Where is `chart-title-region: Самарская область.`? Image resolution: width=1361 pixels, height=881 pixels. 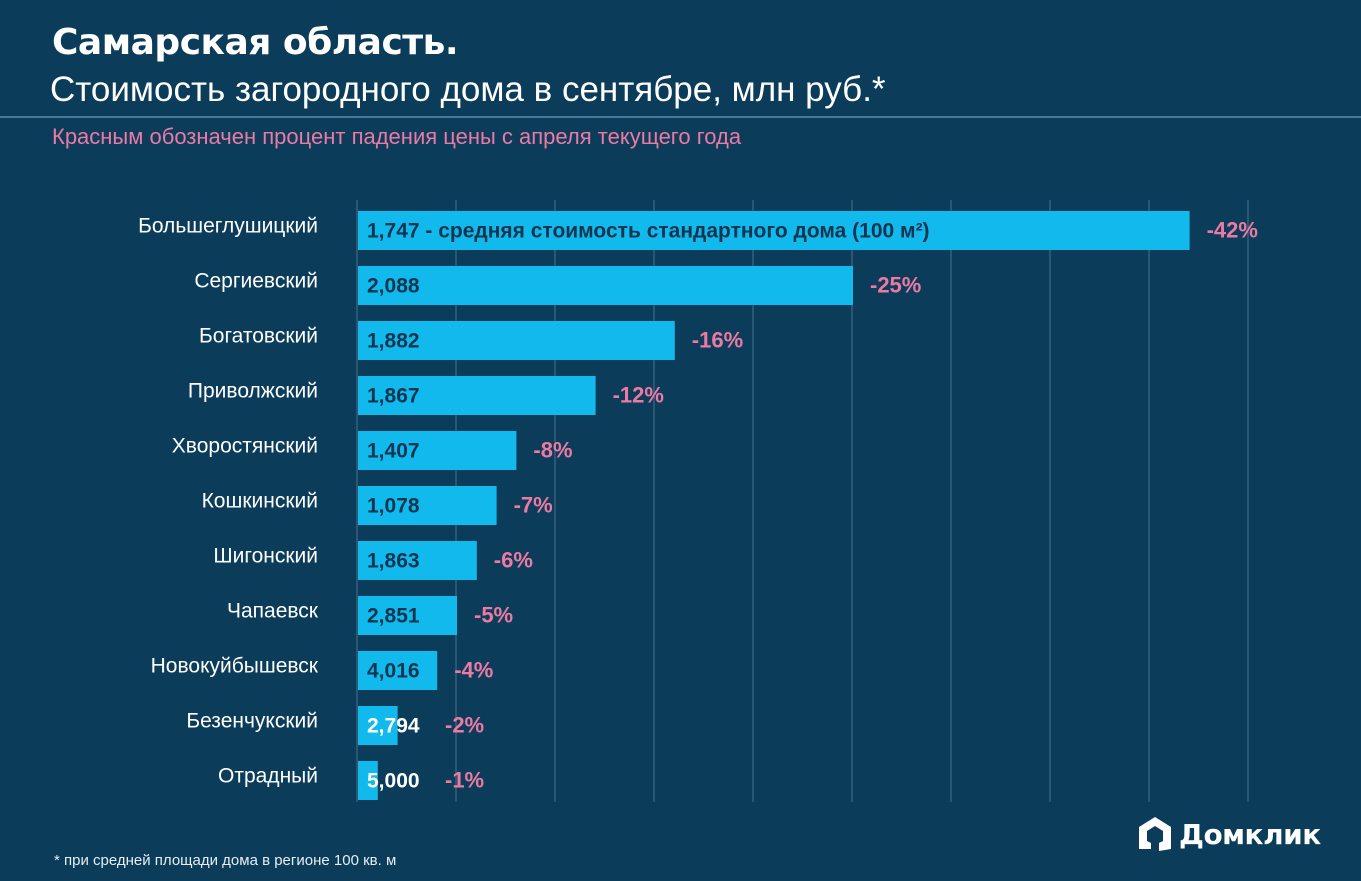 chart-title-region: Самарская область. is located at coordinates (255, 42).